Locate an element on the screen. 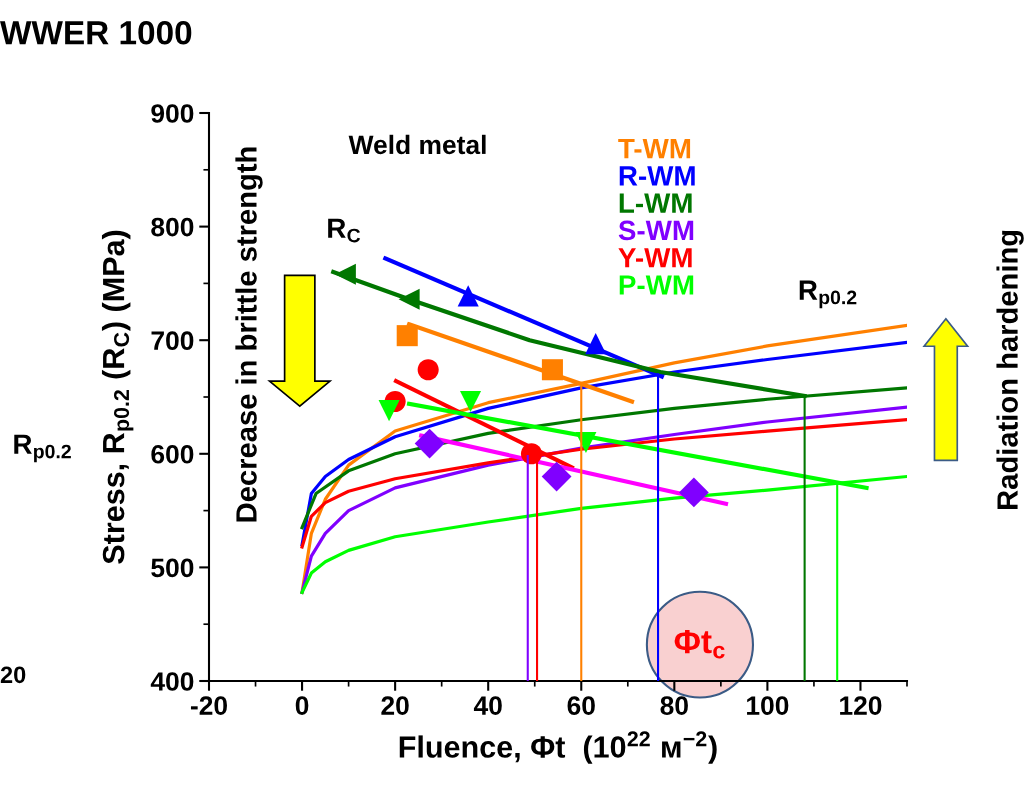 This screenshot has width=1036, height=787. annotation: Weld metal is located at coordinates (417, 144).